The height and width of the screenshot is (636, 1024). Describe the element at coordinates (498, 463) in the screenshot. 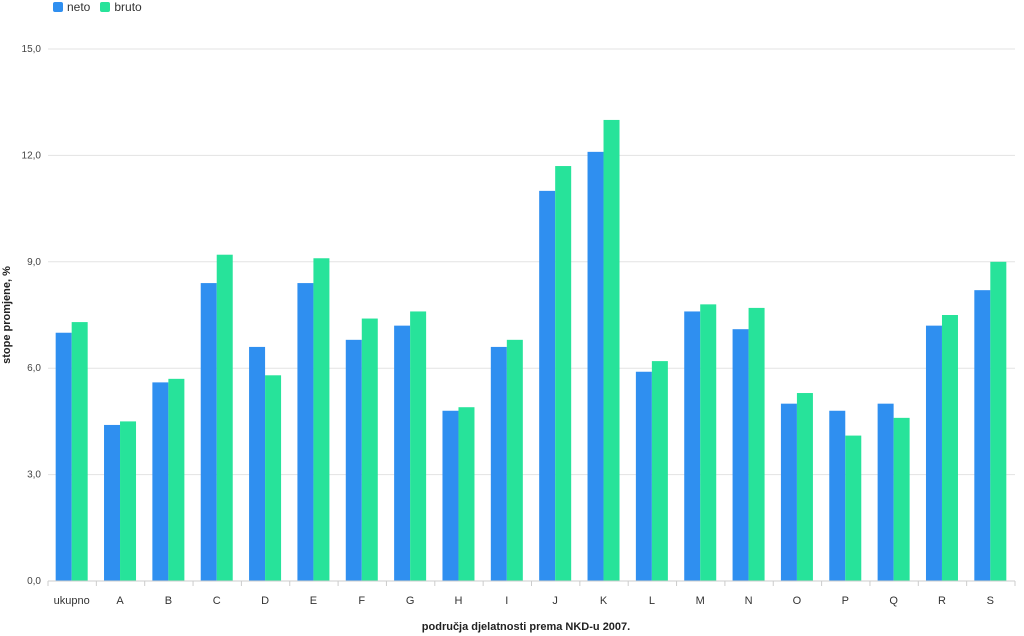

I see `bar-neto-I` at that location.